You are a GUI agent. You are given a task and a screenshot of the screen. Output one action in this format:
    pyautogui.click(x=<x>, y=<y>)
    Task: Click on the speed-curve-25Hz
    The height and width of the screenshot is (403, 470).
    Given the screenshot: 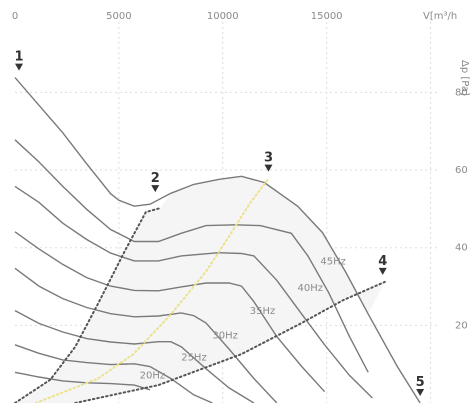 What is the action you would take?
    pyautogui.click(x=134, y=356)
    